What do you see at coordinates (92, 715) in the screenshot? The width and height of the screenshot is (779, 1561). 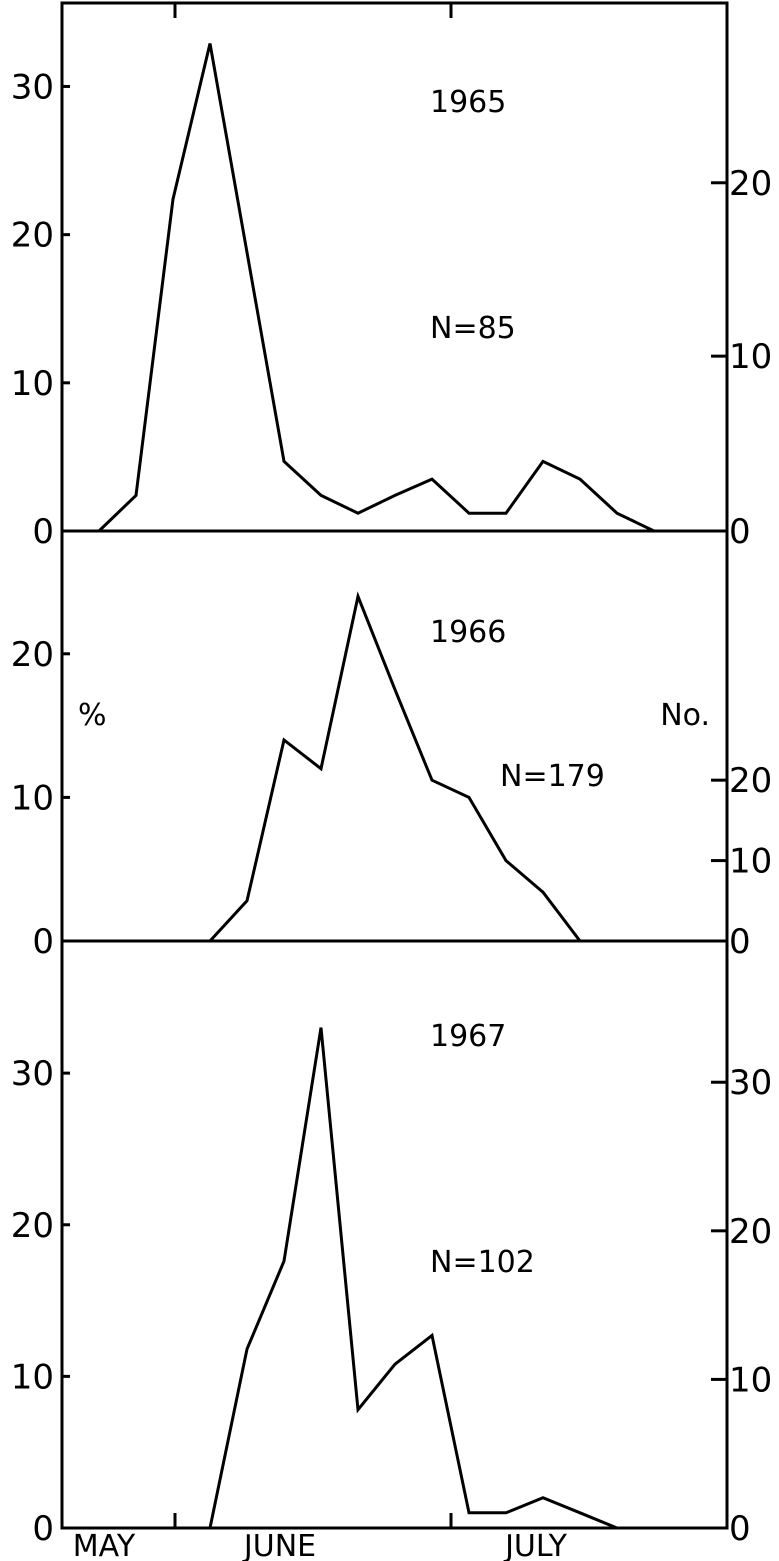 I see `left-axis-label: %` at bounding box center [92, 715].